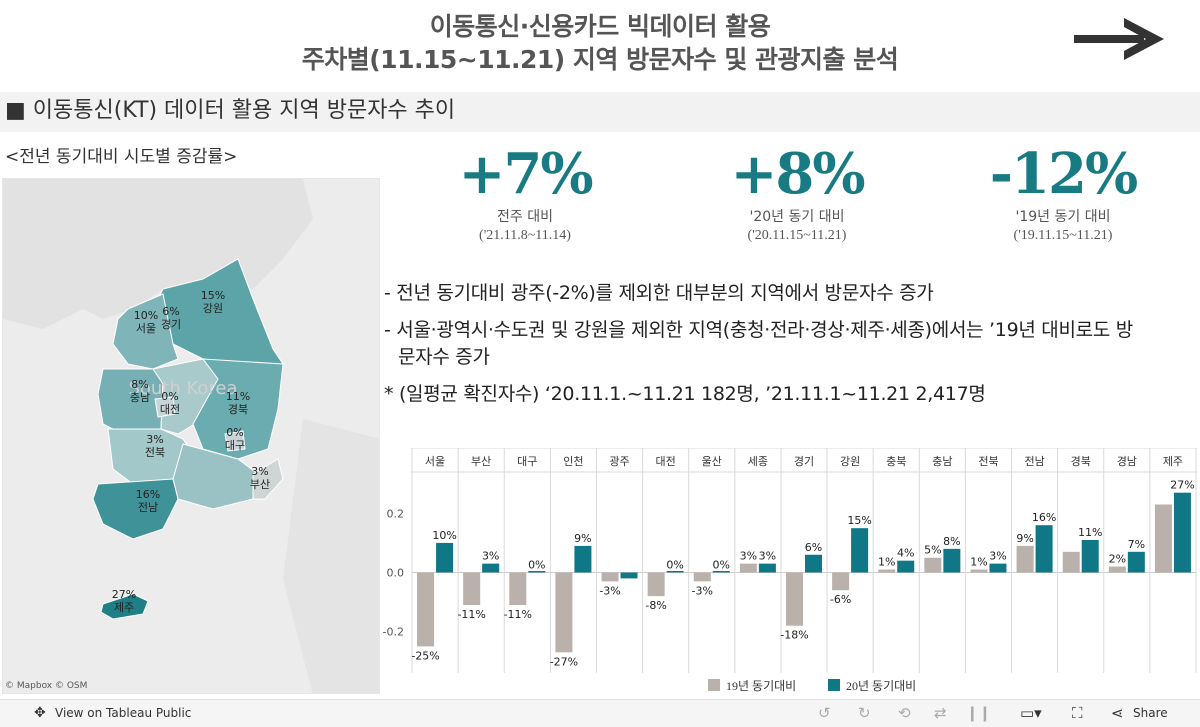 The width and height of the screenshot is (1200, 727). I want to click on fullscreen-icon: ⛶, so click(1077, 713).